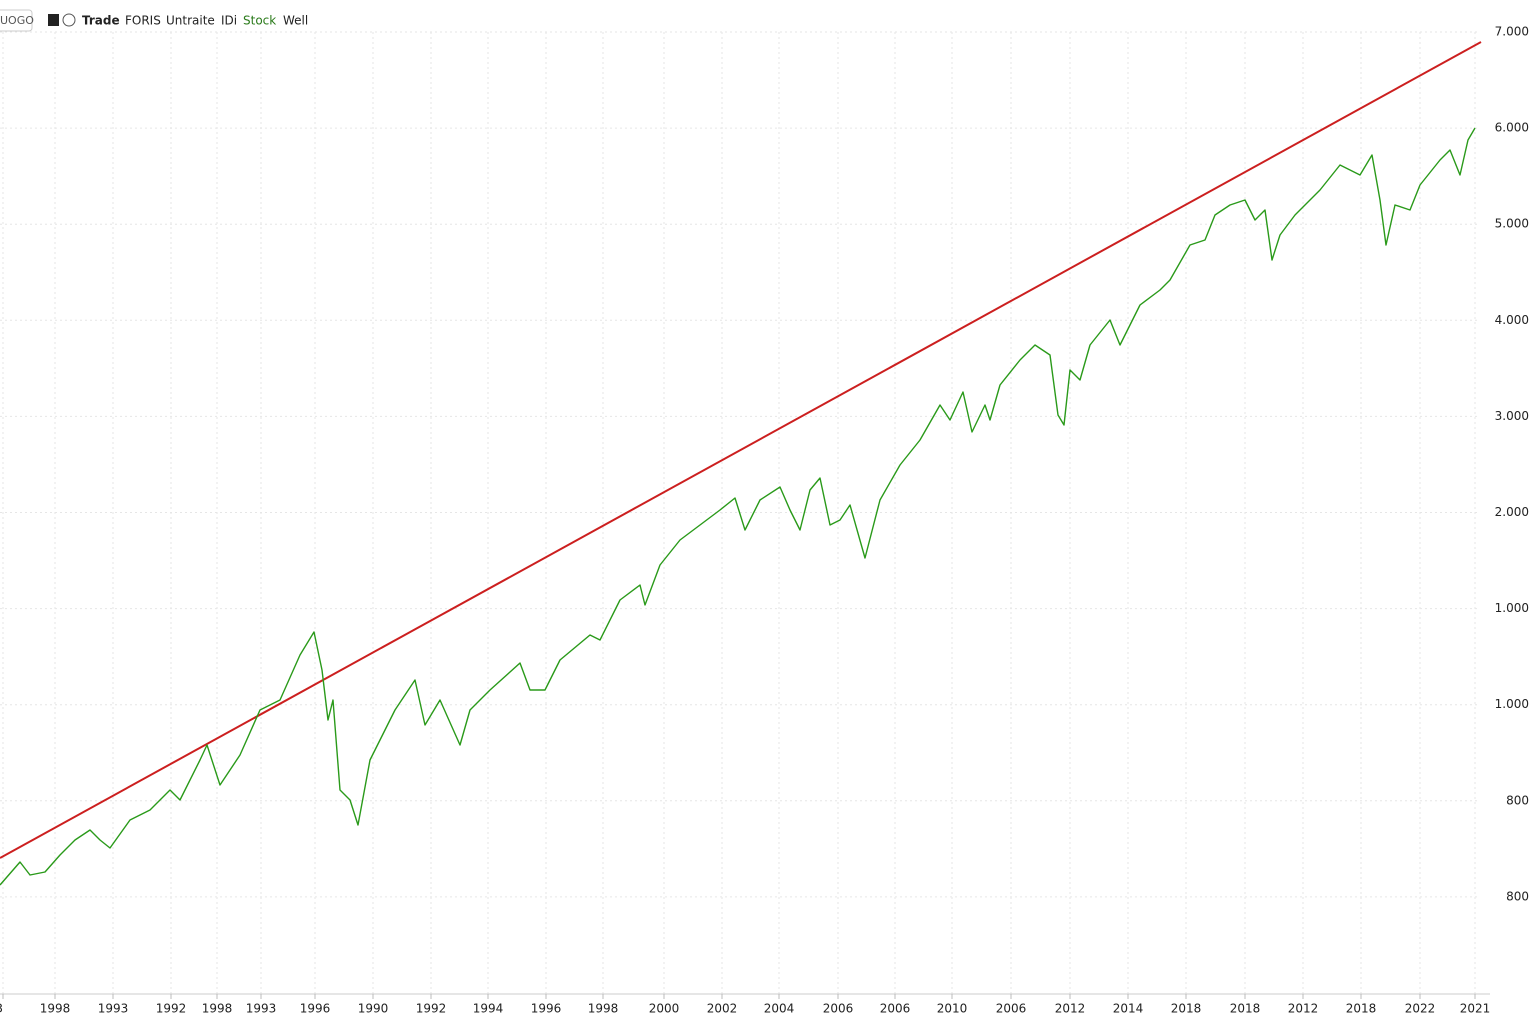 This screenshot has width=1536, height=1024. I want to click on x-tick-label: 2021, so click(1475, 1009).